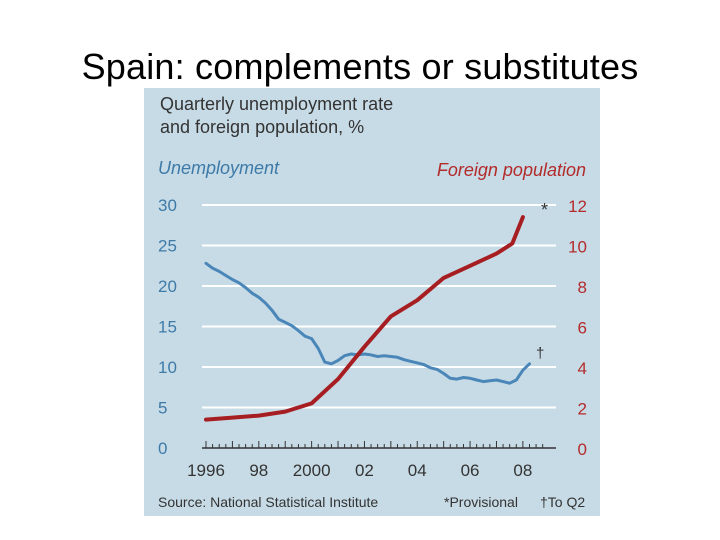 The width and height of the screenshot is (720, 540). I want to click on x-tick-label: 06, so click(470, 470).